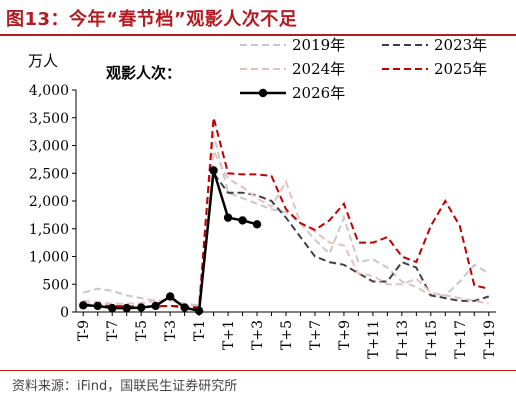  What do you see at coordinates (49, 202) in the screenshot?
I see `y-tick-label: 2,000` at bounding box center [49, 202].